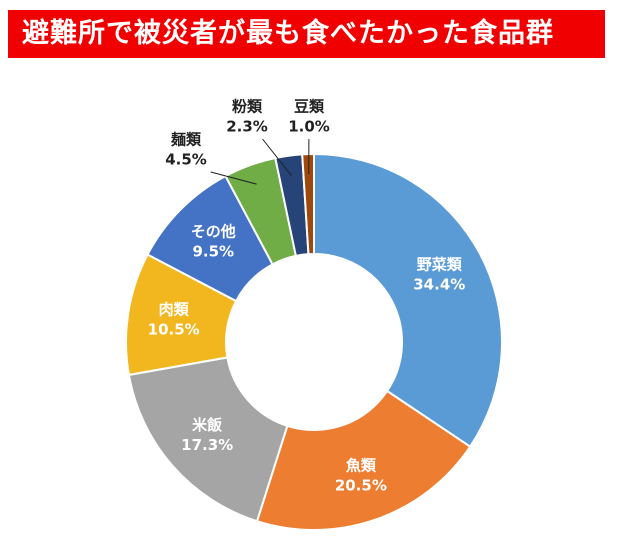 Image resolution: width=633 pixels, height=544 pixels. I want to click on slice-label: その他, so click(213, 231).